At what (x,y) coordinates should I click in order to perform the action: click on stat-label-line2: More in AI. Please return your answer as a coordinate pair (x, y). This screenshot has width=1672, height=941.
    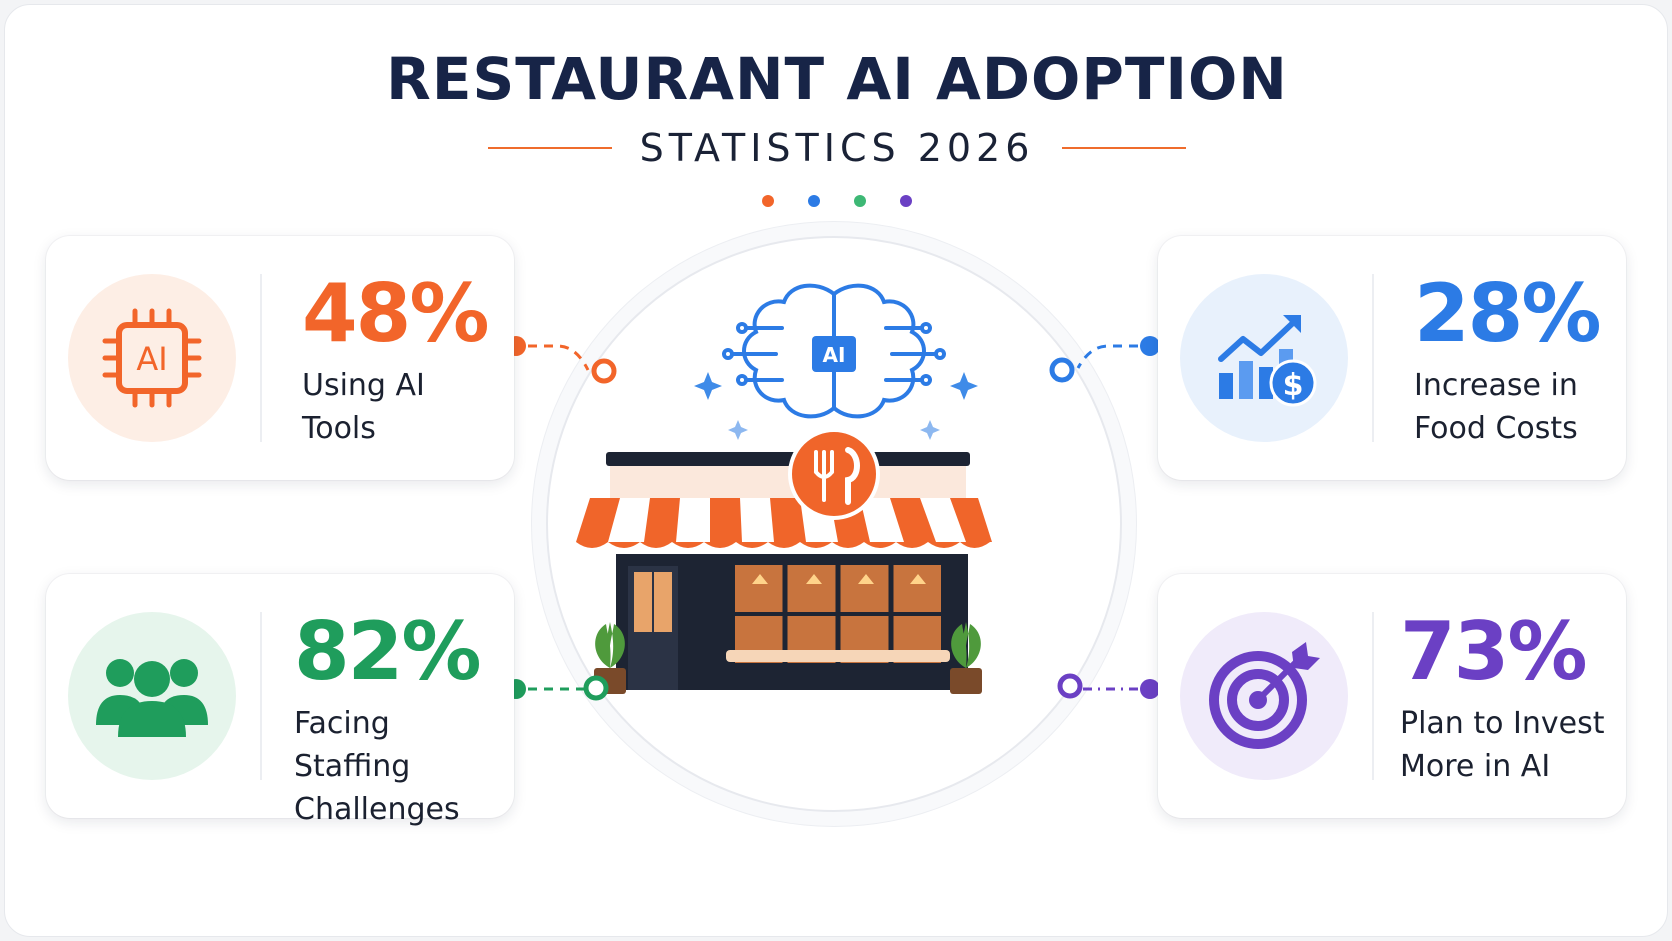
    Looking at the image, I should click on (1475, 766).